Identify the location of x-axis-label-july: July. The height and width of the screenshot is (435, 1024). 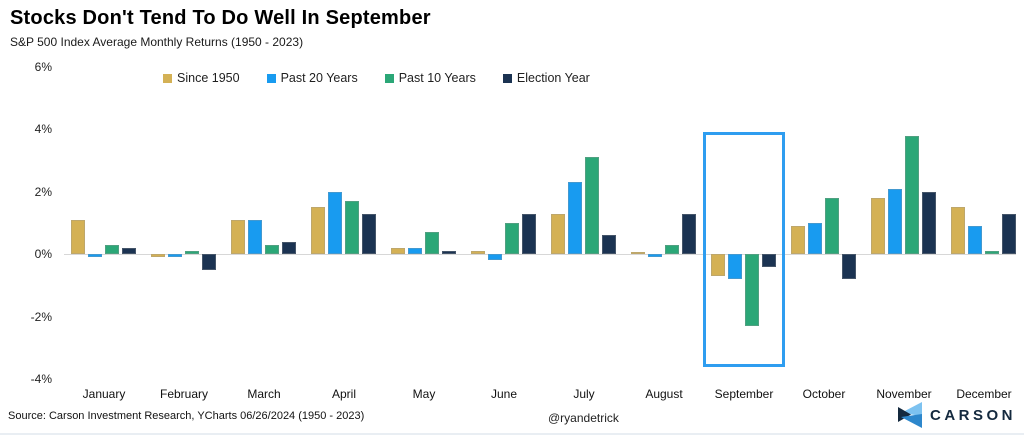
(584, 394).